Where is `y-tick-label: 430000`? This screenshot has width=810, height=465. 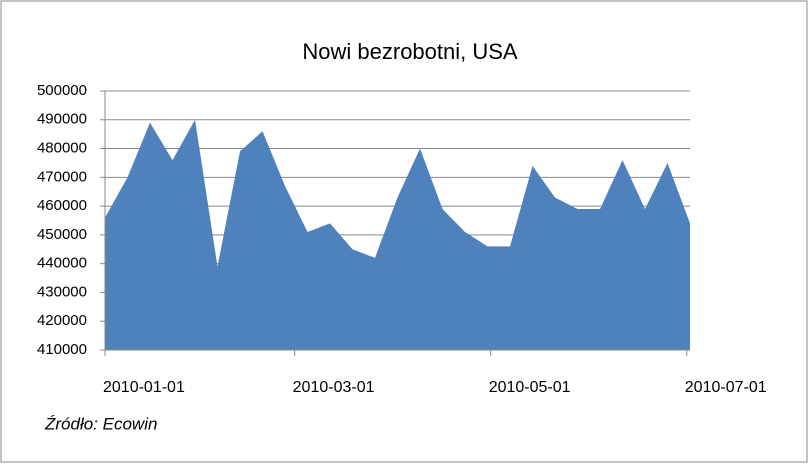 y-tick-label: 430000 is located at coordinates (62, 291).